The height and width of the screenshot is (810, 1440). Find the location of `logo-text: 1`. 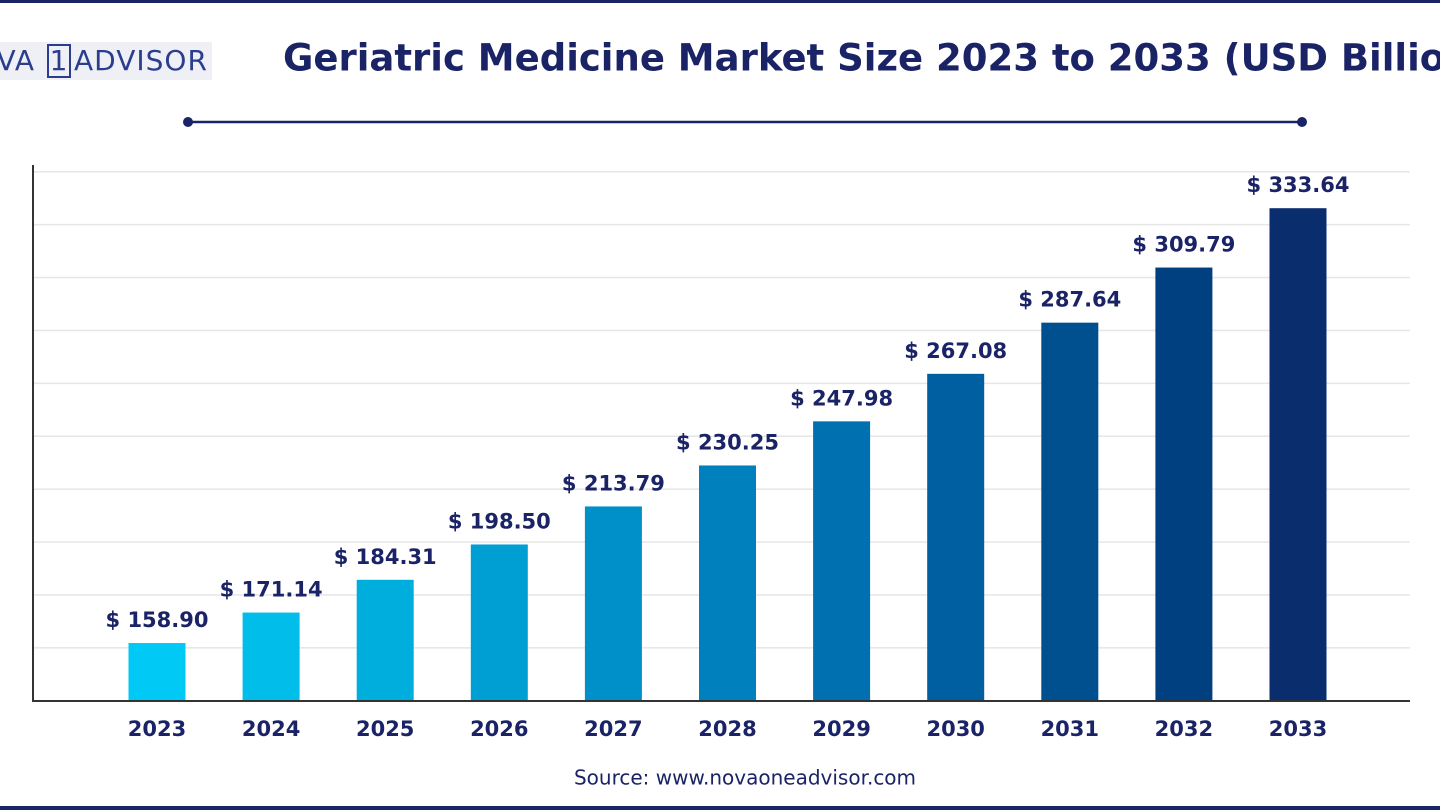

logo-text: 1 is located at coordinates (59, 60).